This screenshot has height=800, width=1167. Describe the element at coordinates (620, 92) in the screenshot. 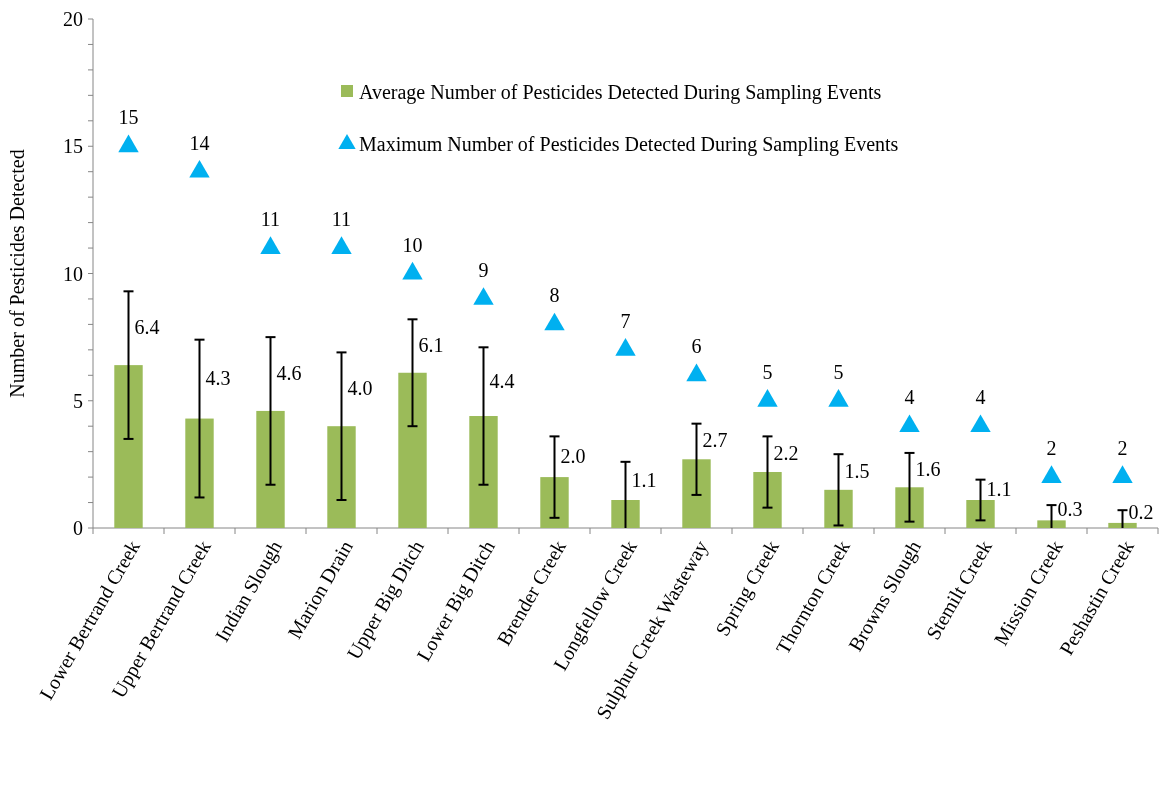

I see `legend-label: Average Number of Pesticides Detected During Sampling Events` at that location.